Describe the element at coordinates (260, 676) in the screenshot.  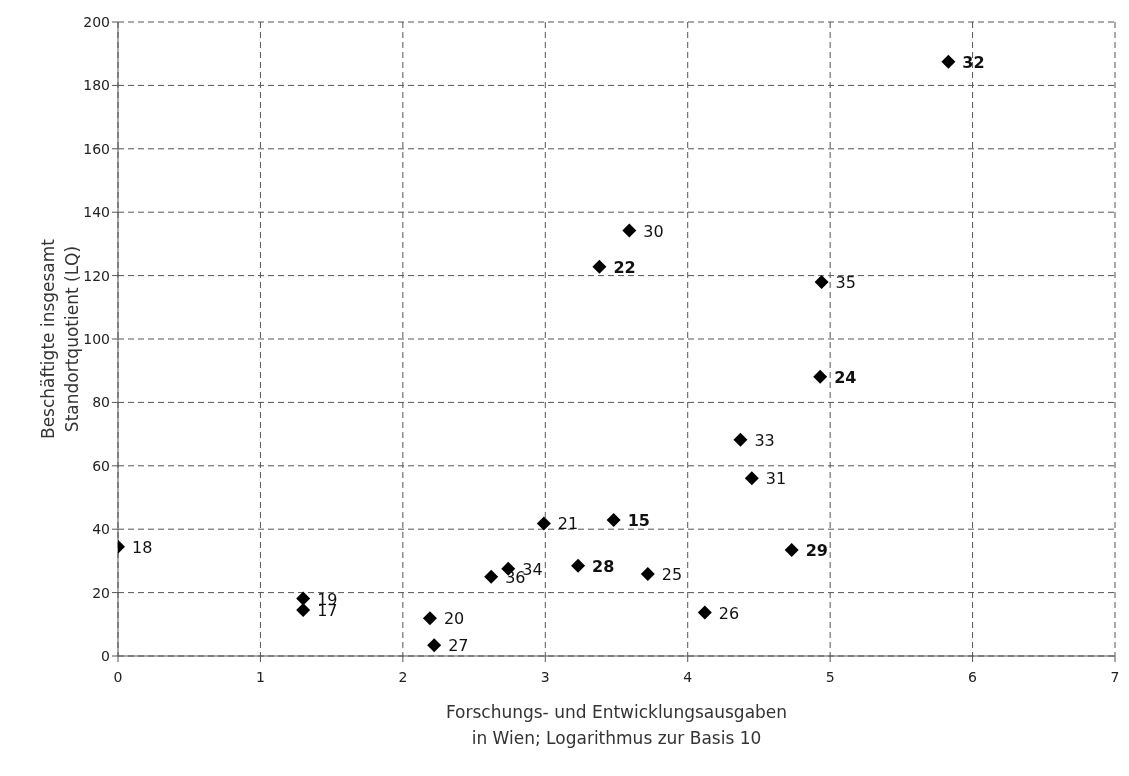
I see `x-tick-label: 1` at that location.